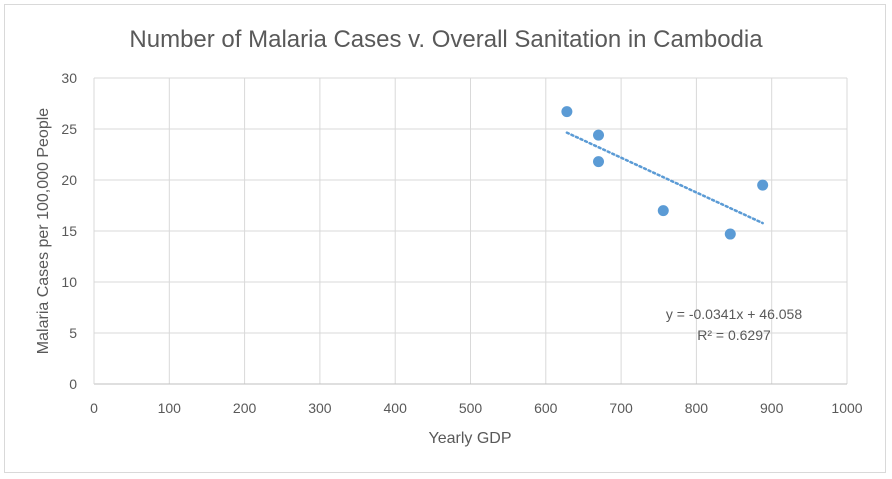  I want to click on trendline-line, so click(664, 178).